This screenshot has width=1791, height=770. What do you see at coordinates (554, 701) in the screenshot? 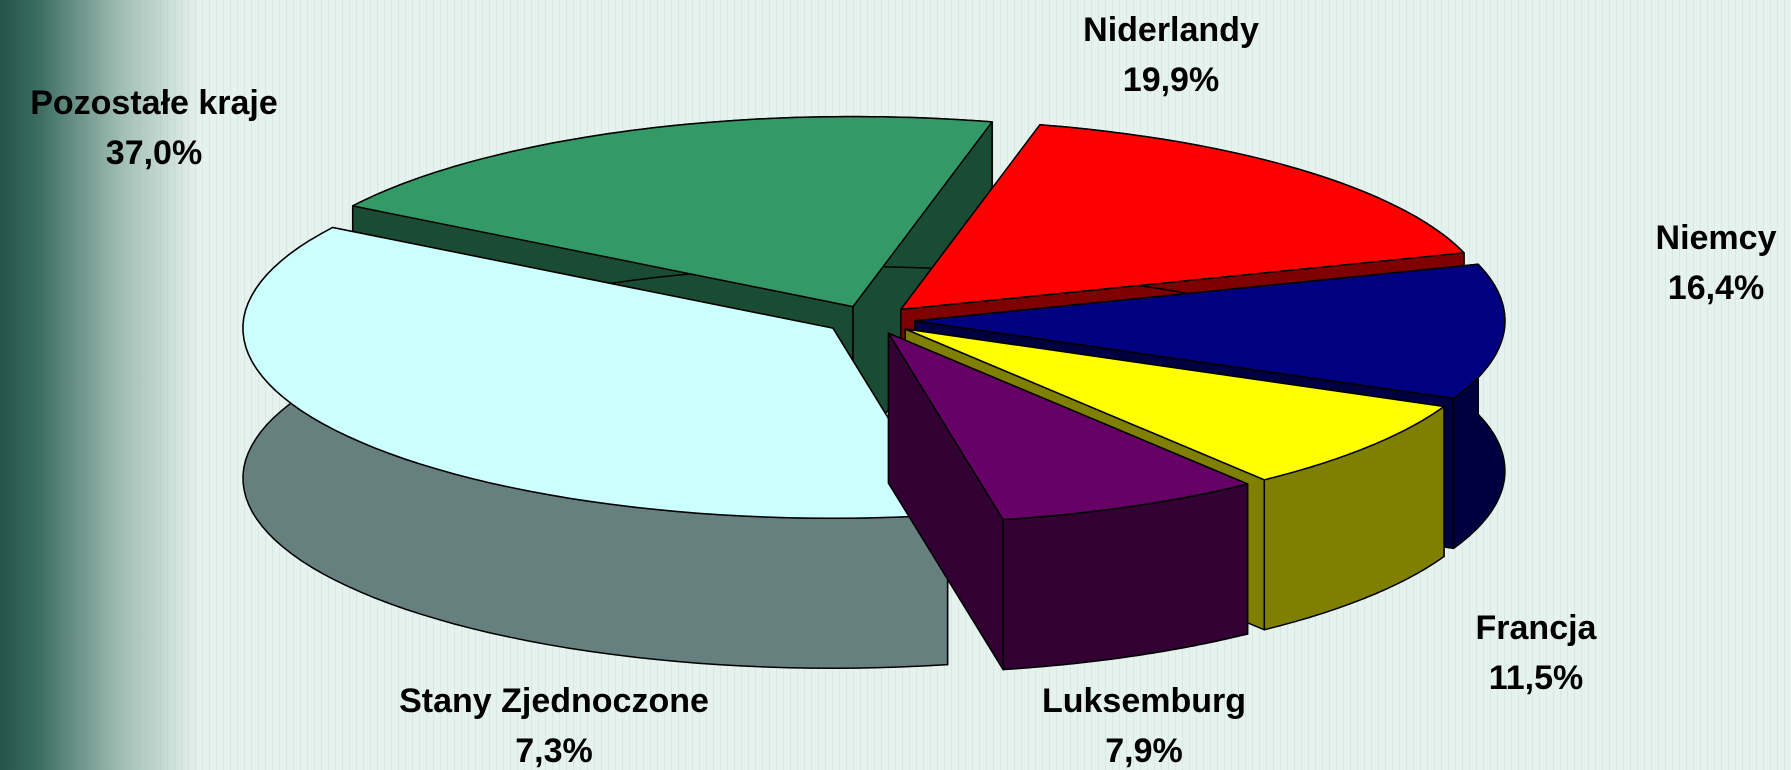
I see `slice-label: Stany Zjednoczone` at bounding box center [554, 701].